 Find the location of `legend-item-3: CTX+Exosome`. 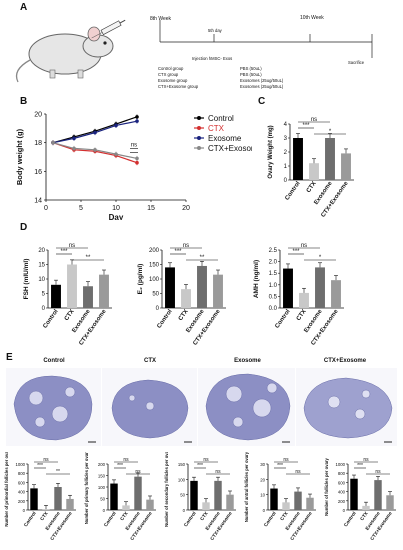

legend-item-3: CTX+Exosome is located at coordinates (230, 148).